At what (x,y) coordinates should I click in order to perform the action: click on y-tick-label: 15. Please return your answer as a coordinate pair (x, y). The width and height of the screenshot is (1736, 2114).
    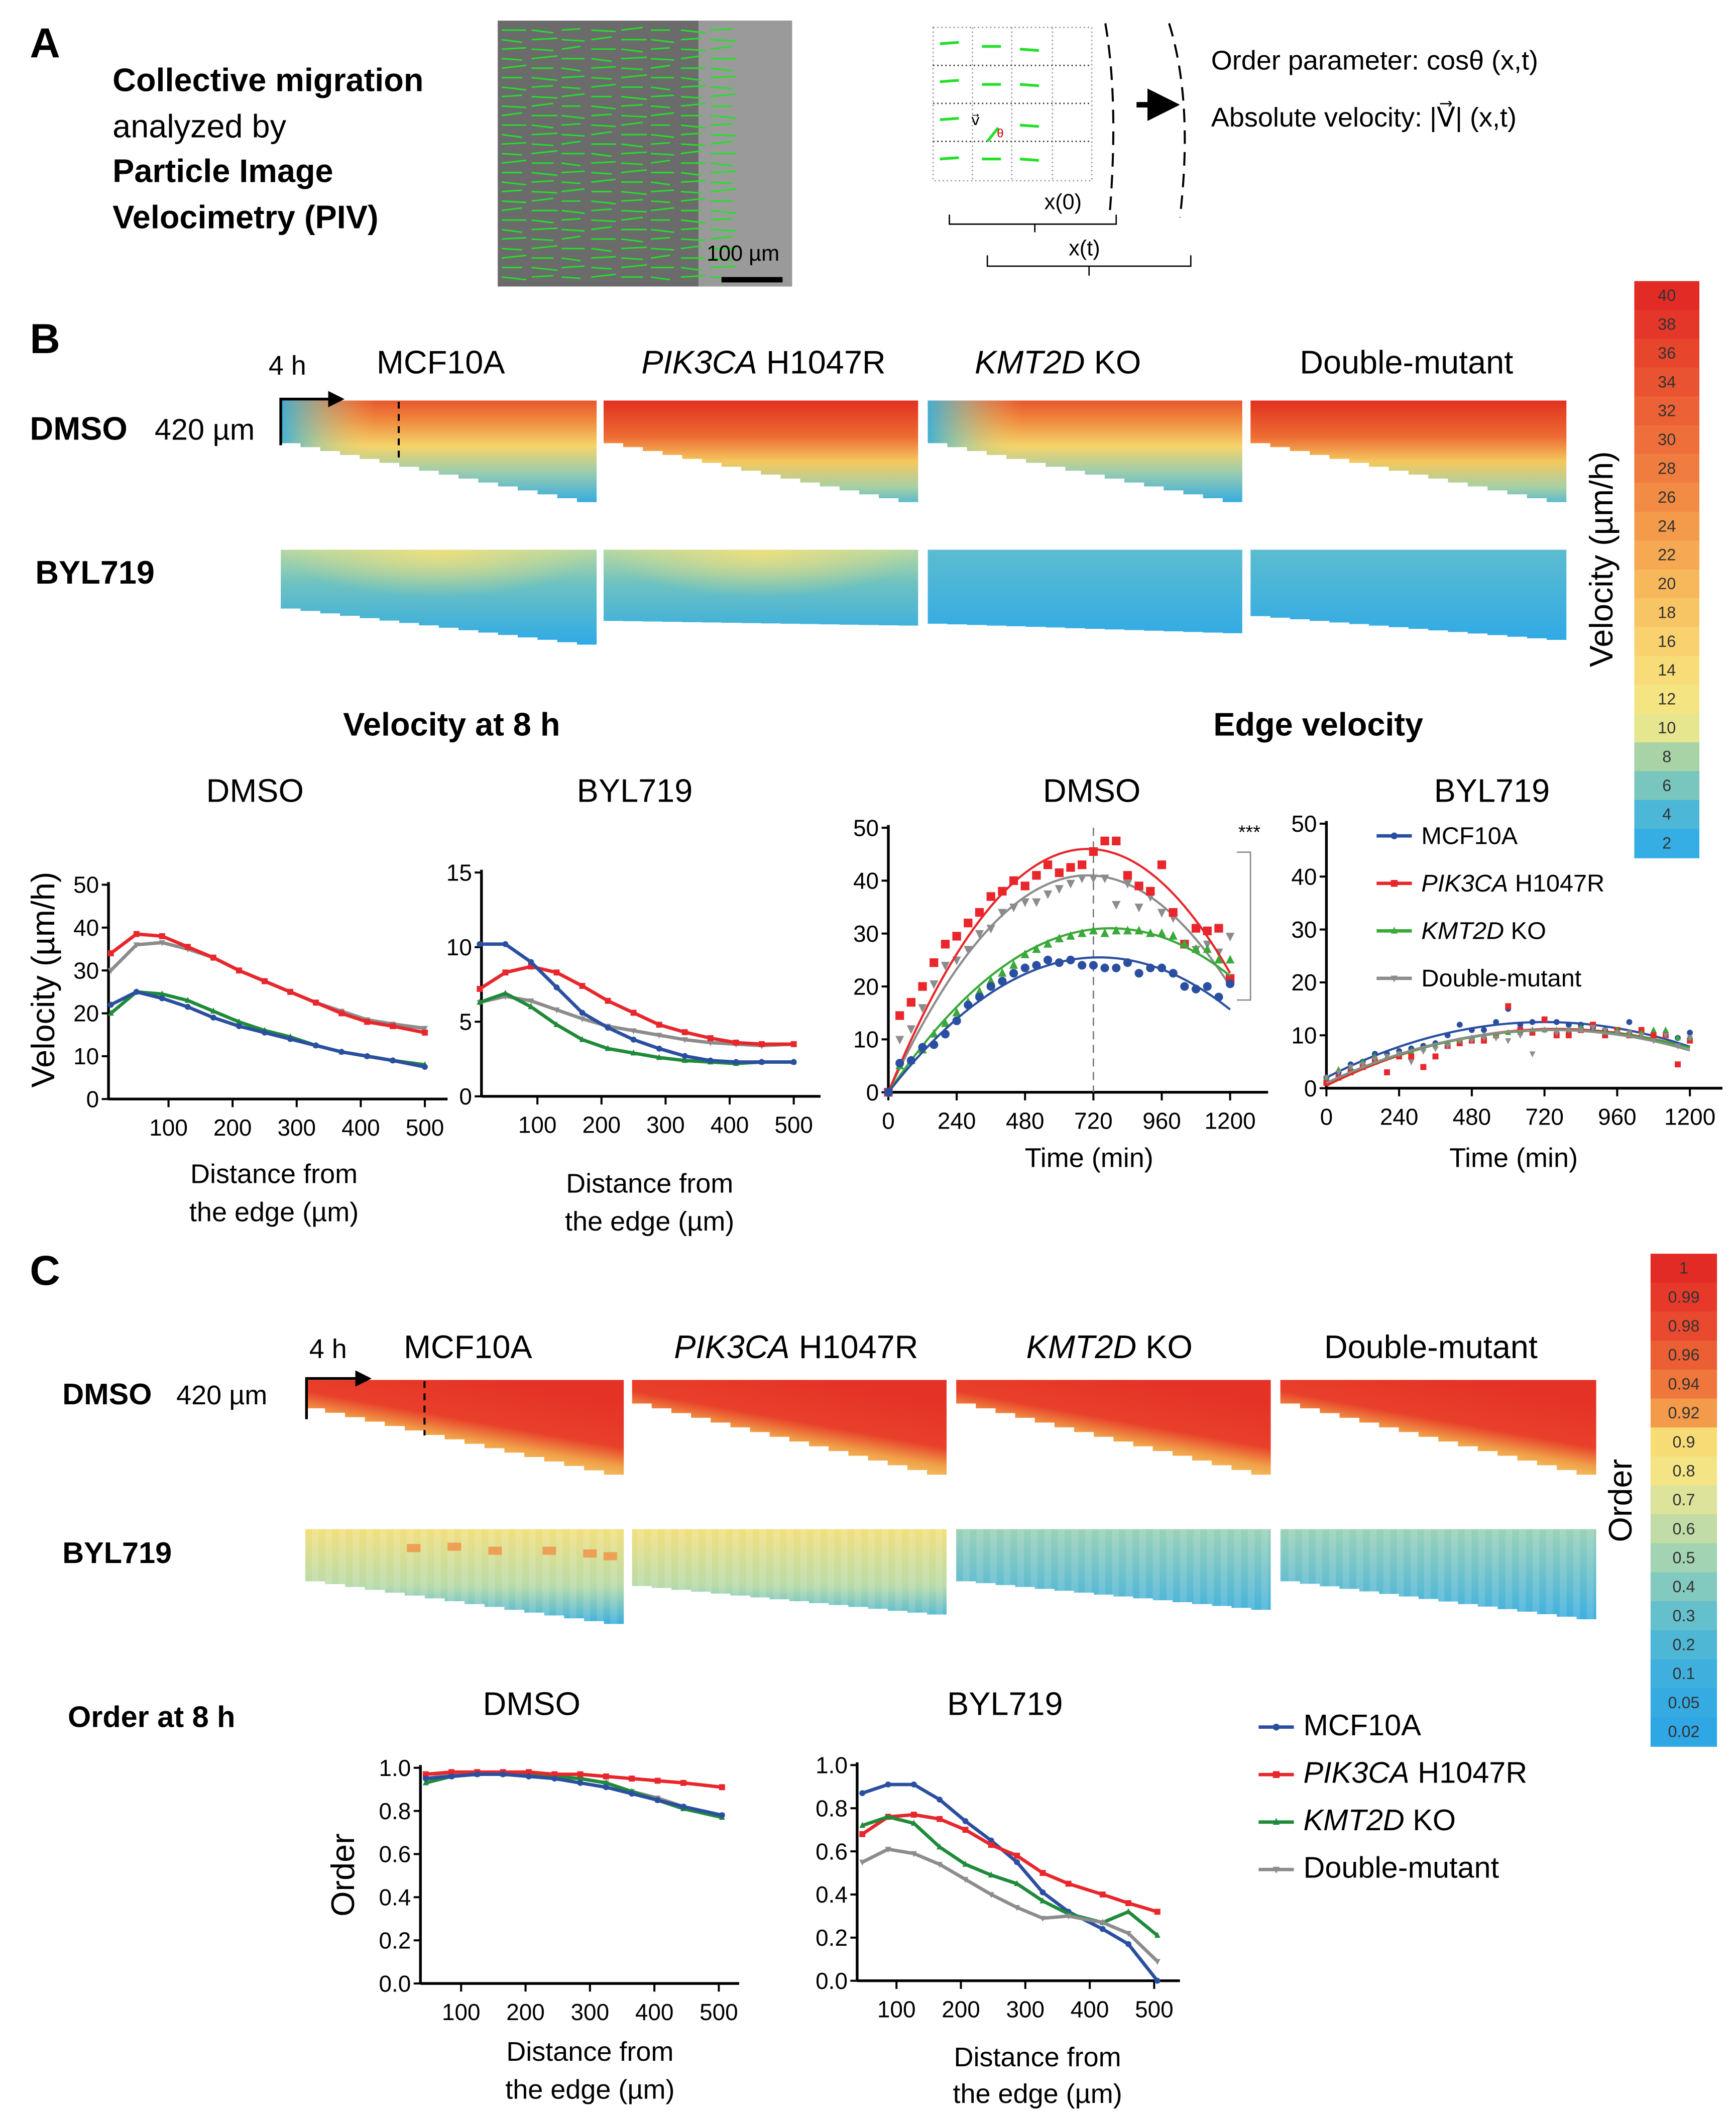
    Looking at the image, I should click on (459, 872).